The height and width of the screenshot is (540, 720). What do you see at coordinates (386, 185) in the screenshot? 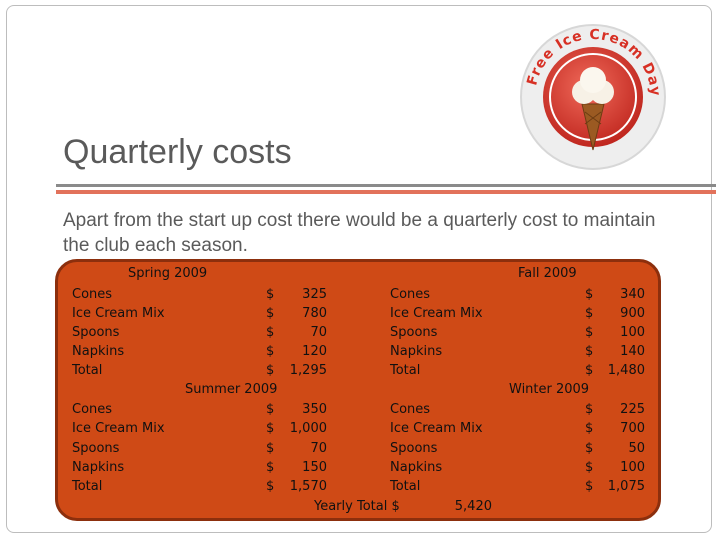
I see `title-divider-gray` at bounding box center [386, 185].